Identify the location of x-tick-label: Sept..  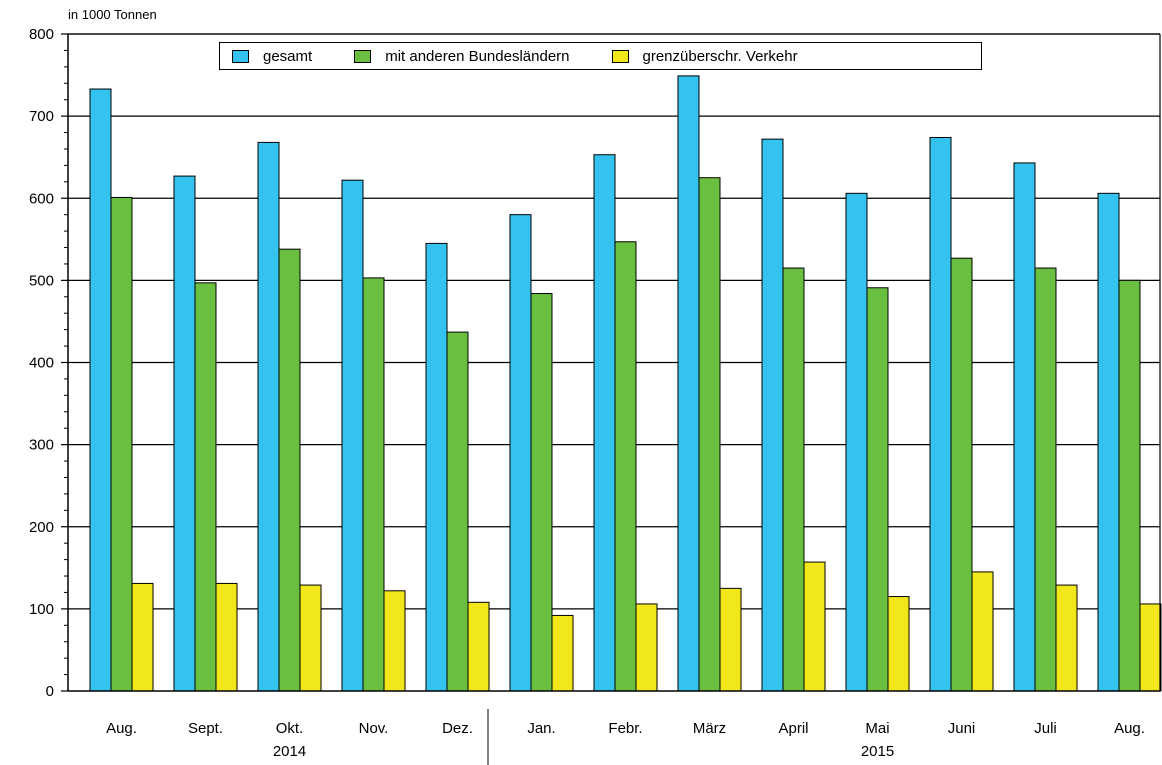
(205, 728).